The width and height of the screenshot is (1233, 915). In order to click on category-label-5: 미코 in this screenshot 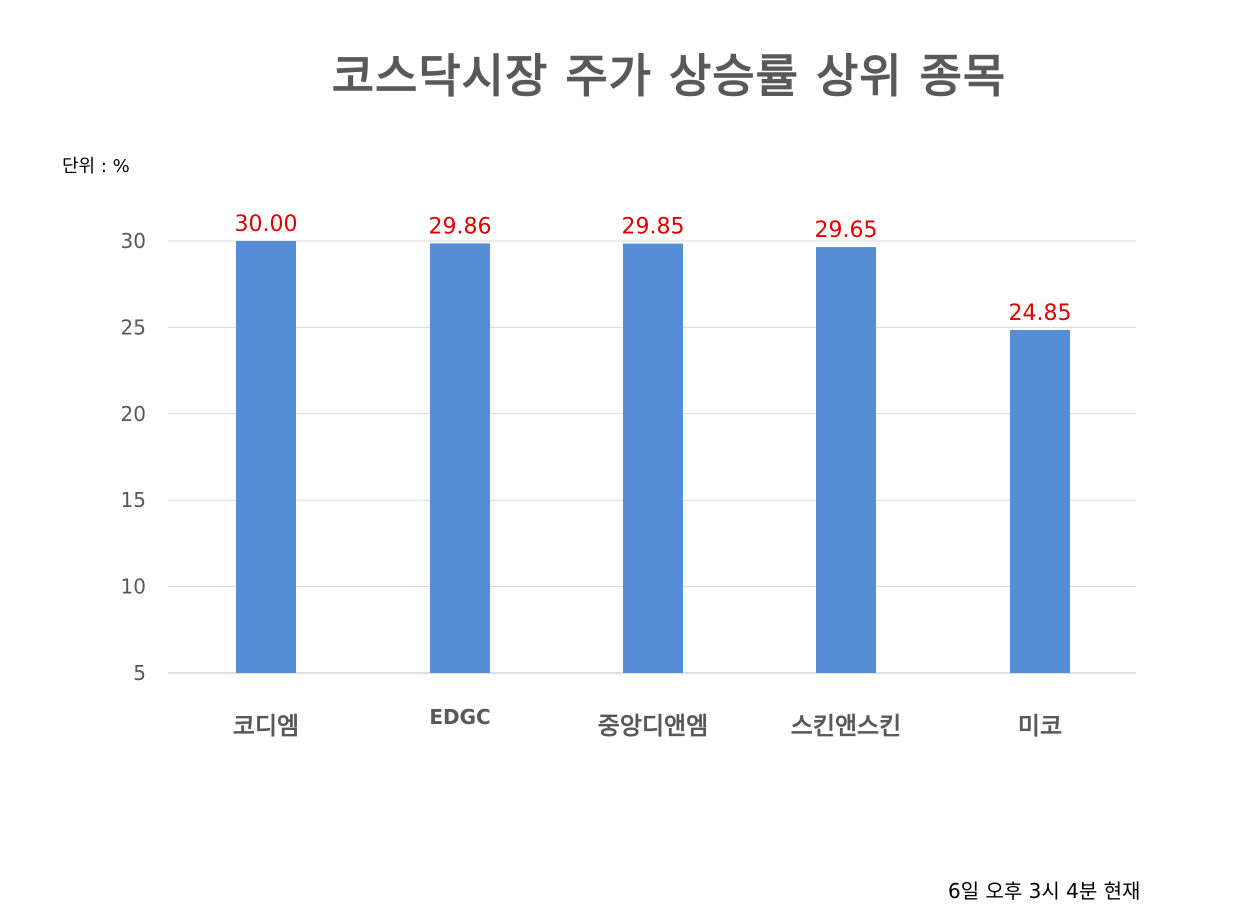, I will do `click(1040, 726)`.